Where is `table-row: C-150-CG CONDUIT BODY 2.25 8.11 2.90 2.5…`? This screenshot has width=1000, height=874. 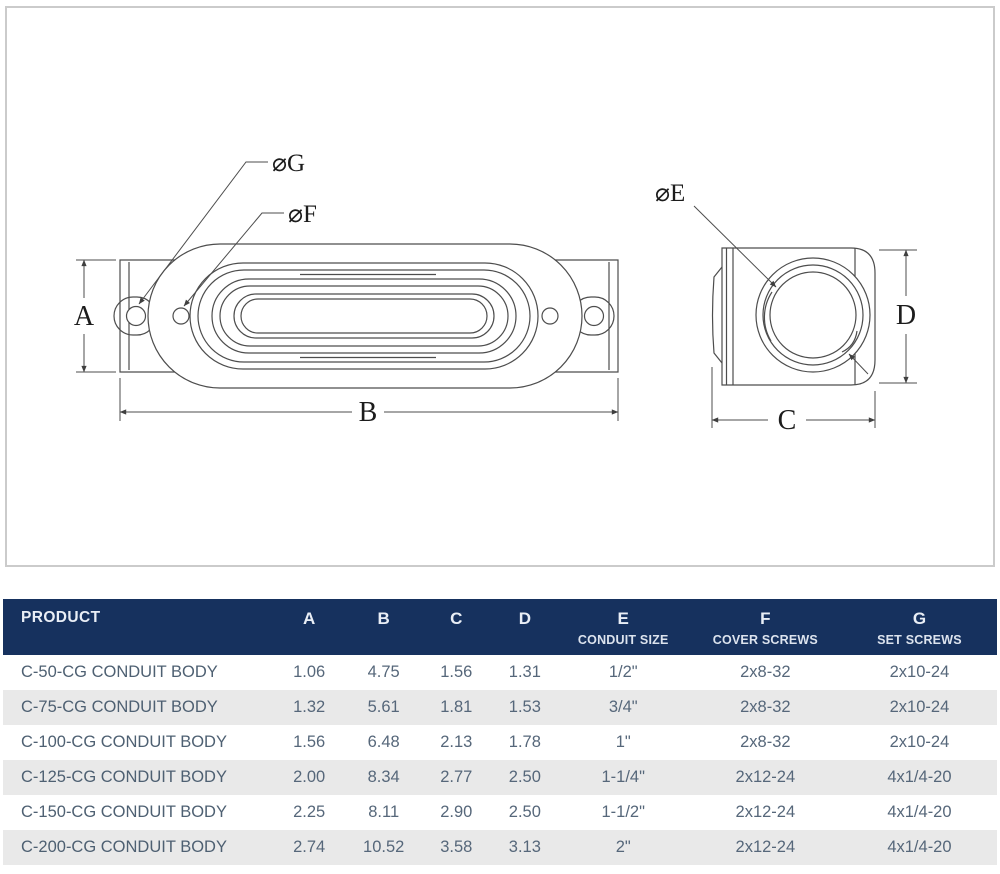
table-row: C-150-CG CONDUIT BODY 2.25 8.11 2.90 2.5… is located at coordinates (500, 812).